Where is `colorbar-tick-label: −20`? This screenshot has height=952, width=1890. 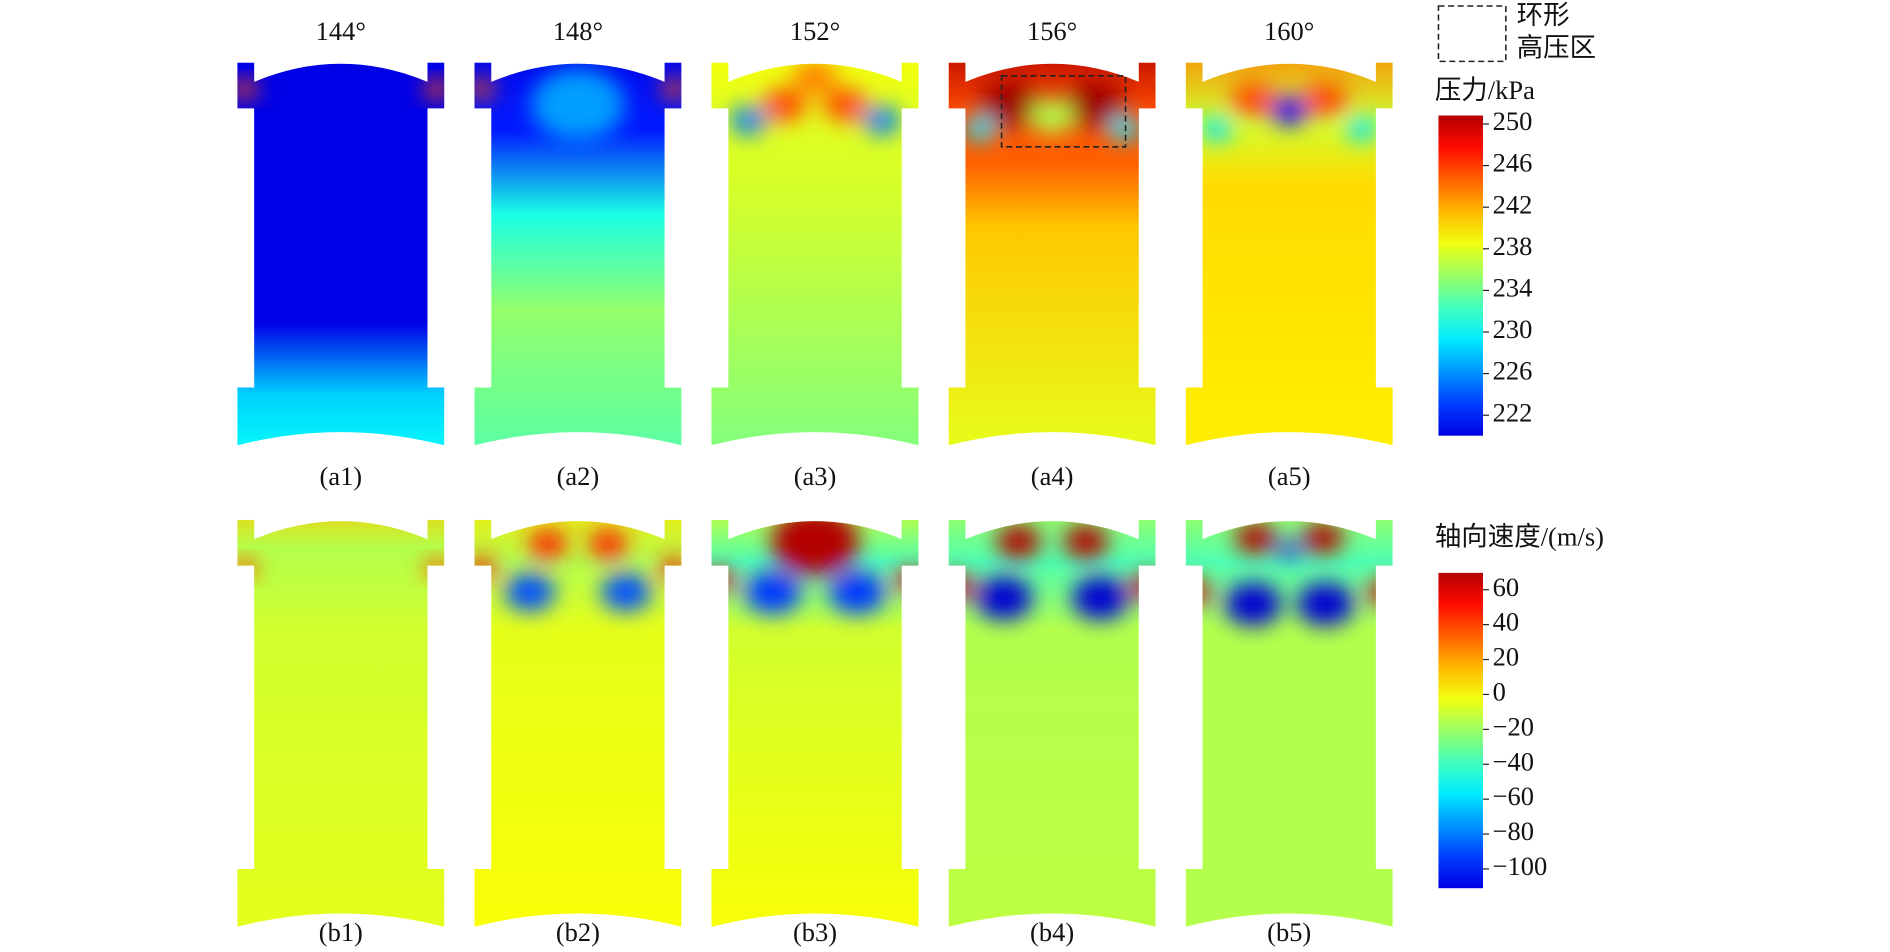 colorbar-tick-label: −20 is located at coordinates (1513, 726).